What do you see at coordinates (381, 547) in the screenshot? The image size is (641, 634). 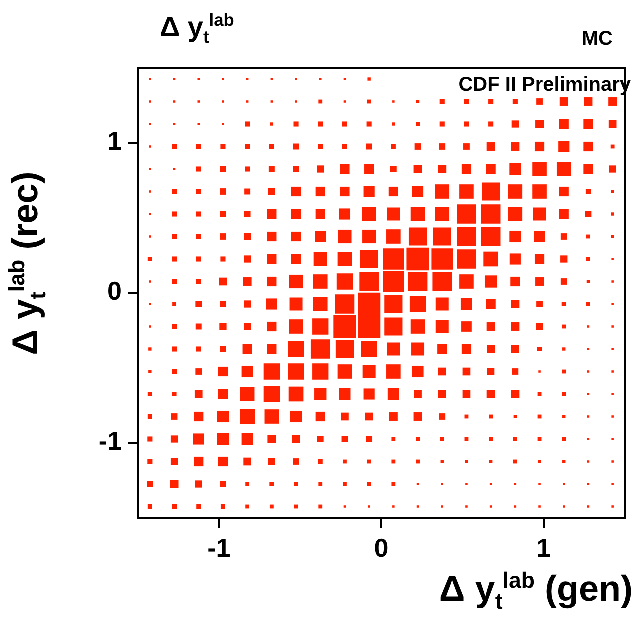 I see `x-tick-label: 0` at bounding box center [381, 547].